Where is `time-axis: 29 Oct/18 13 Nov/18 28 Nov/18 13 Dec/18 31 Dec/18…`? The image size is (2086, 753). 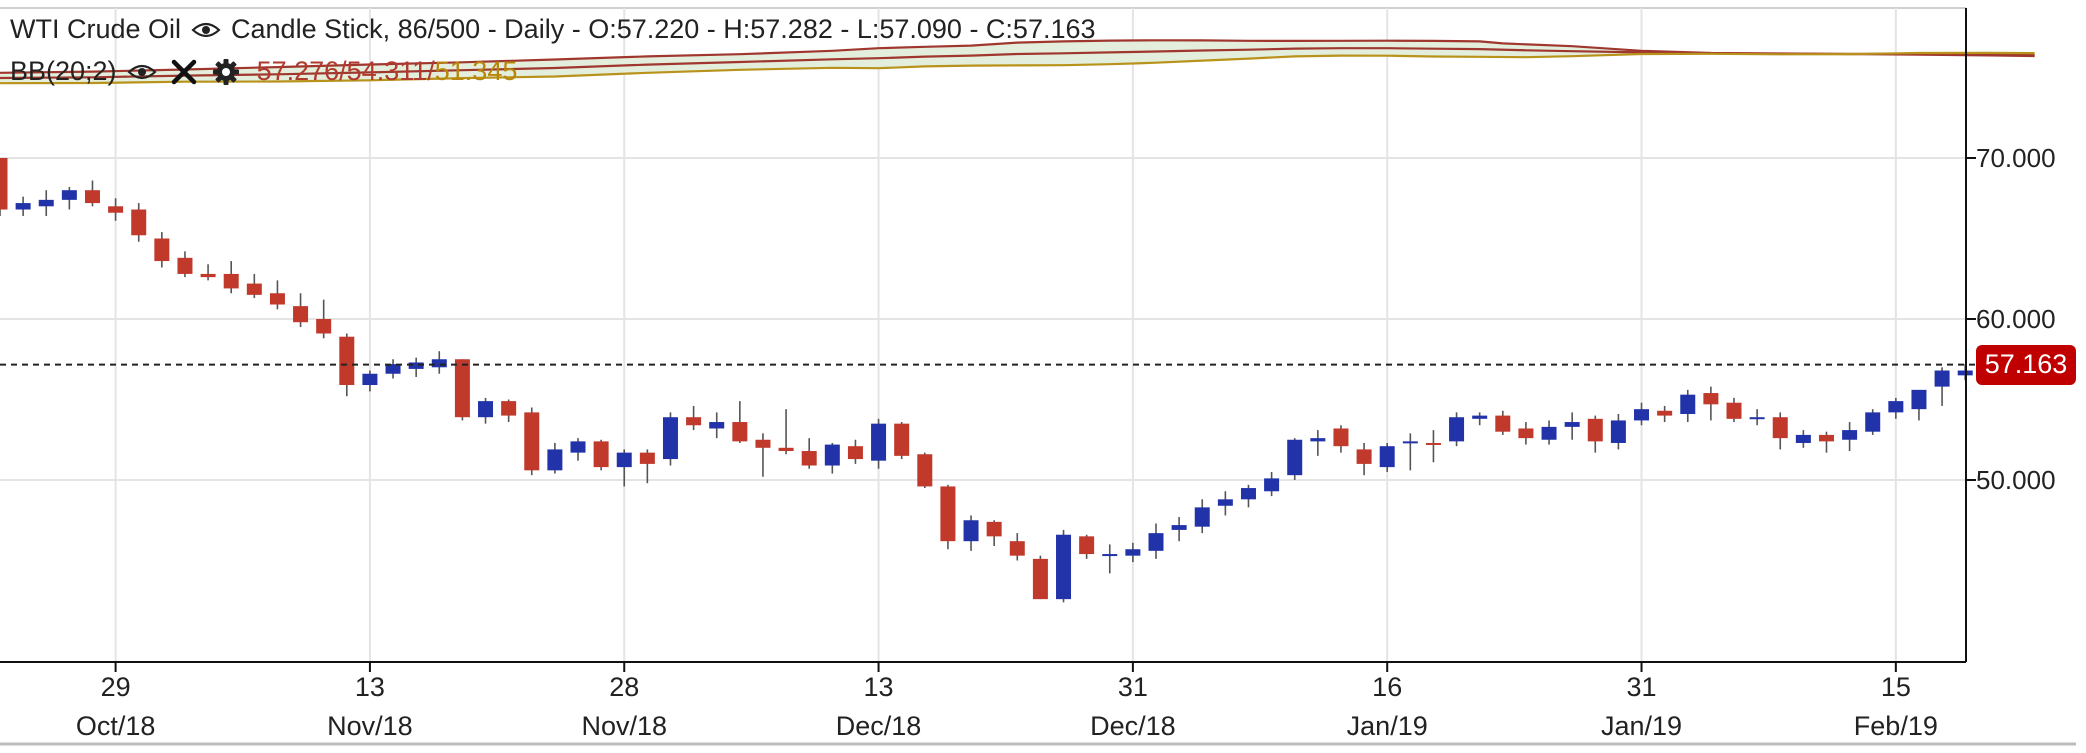 time-axis: 29 Oct/18 13 Nov/18 28 Nov/18 13 Dec/18 31 Dec/18… is located at coordinates (1007, 701).